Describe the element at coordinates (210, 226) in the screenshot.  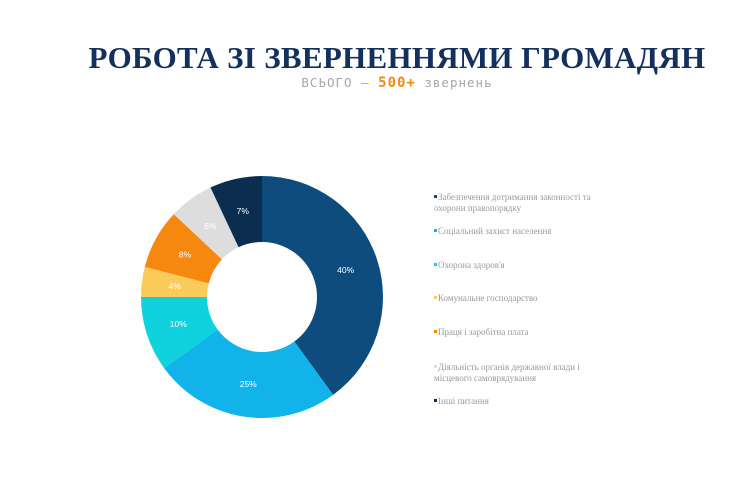
I see `slice-label-government: 6%` at that location.